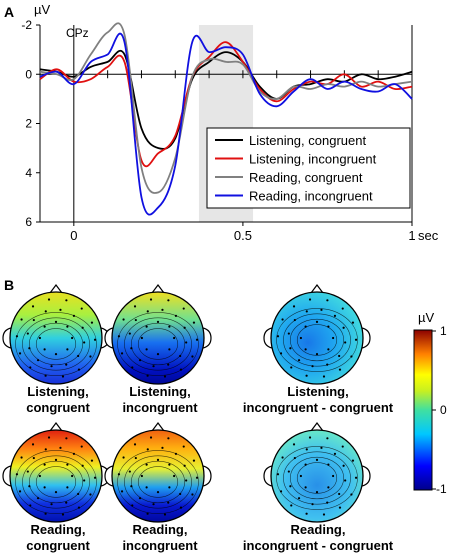 This screenshot has width=454, height=560. I want to click on map-label-listening-diff-2: incongruent - congruent, so click(318, 407).